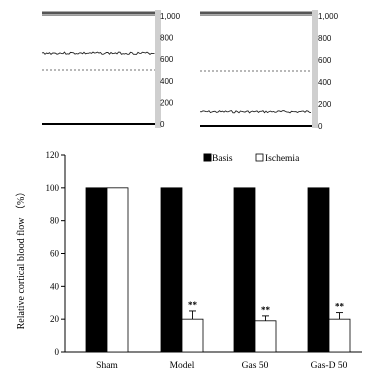 The height and width of the screenshot is (374, 367). I want to click on significance-marks: ** ** **, so click(266, 307).